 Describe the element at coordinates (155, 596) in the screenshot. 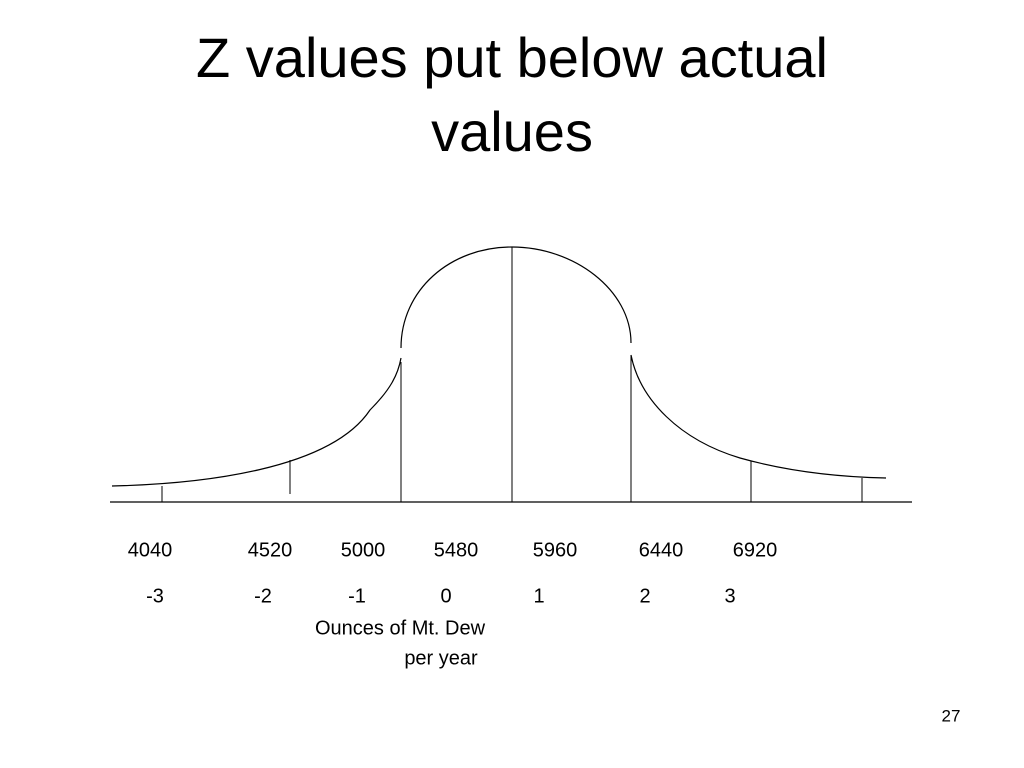

I see `z-value: -3` at that location.